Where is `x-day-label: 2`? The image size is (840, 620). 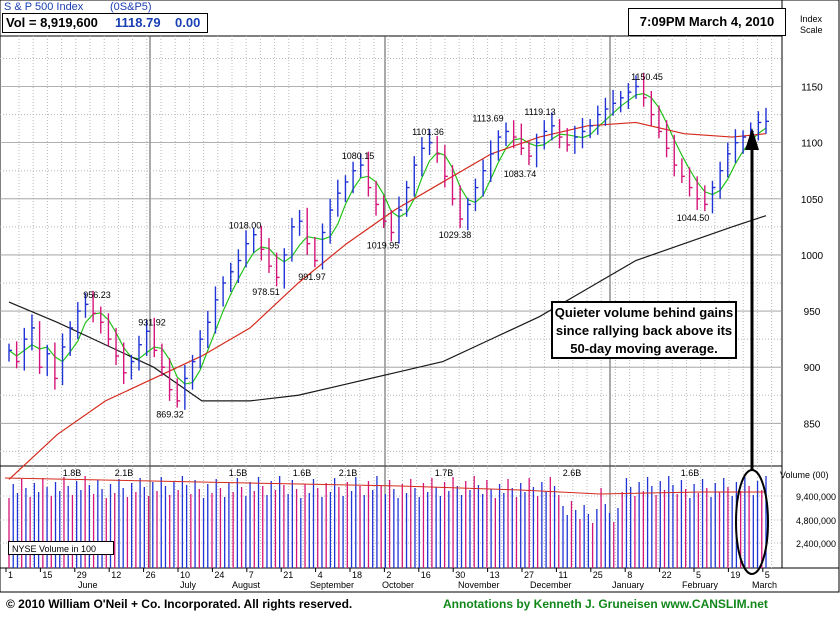
x-day-label: 2 is located at coordinates (388, 575).